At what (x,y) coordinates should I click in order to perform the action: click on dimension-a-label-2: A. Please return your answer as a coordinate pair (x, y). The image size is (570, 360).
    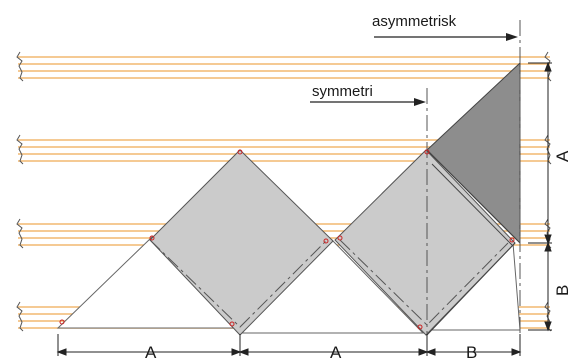
    Looking at the image, I should click on (336, 351).